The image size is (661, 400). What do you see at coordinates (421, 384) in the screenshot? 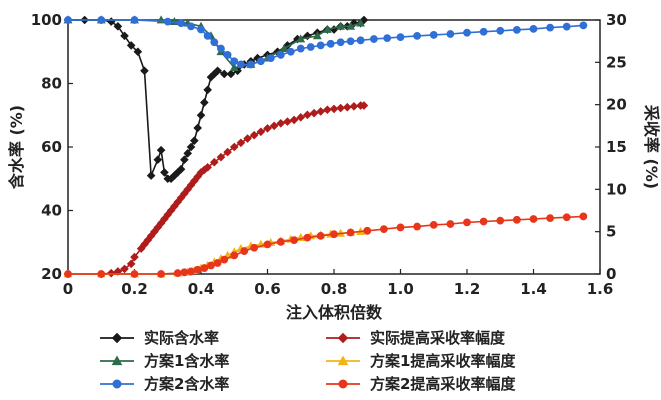
I see `legend-item: 方案2提高采收率幅度` at bounding box center [421, 384].